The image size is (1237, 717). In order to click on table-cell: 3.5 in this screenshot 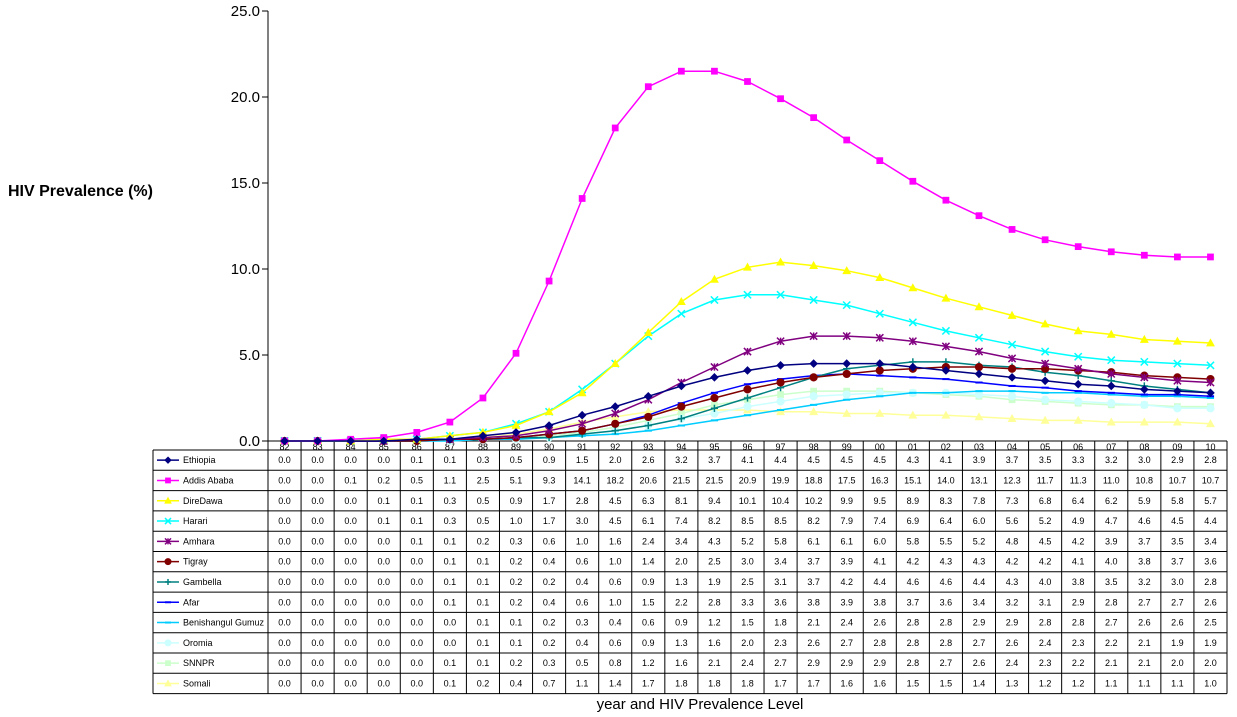, I will do `click(1177, 541)`.